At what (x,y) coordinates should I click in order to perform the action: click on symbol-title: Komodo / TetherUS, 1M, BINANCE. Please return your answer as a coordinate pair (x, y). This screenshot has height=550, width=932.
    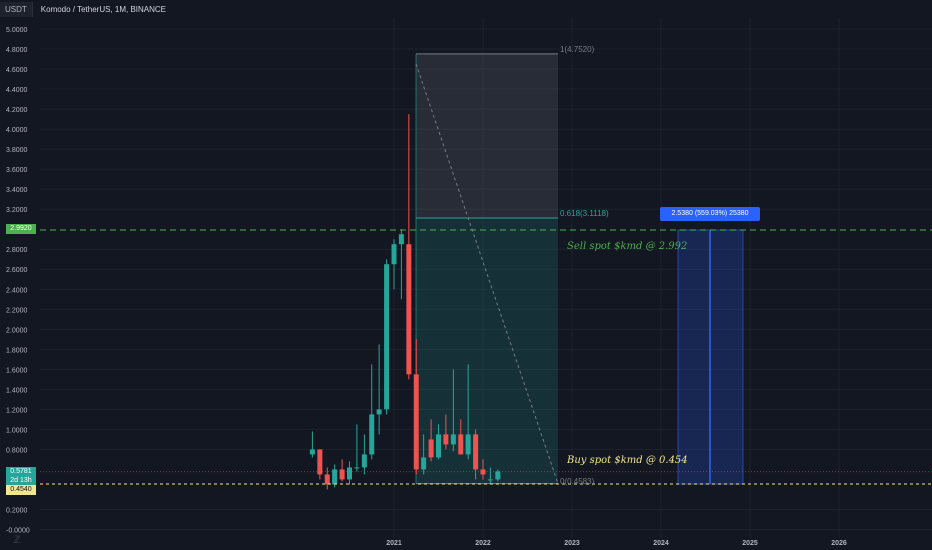
    Looking at the image, I should click on (103, 9).